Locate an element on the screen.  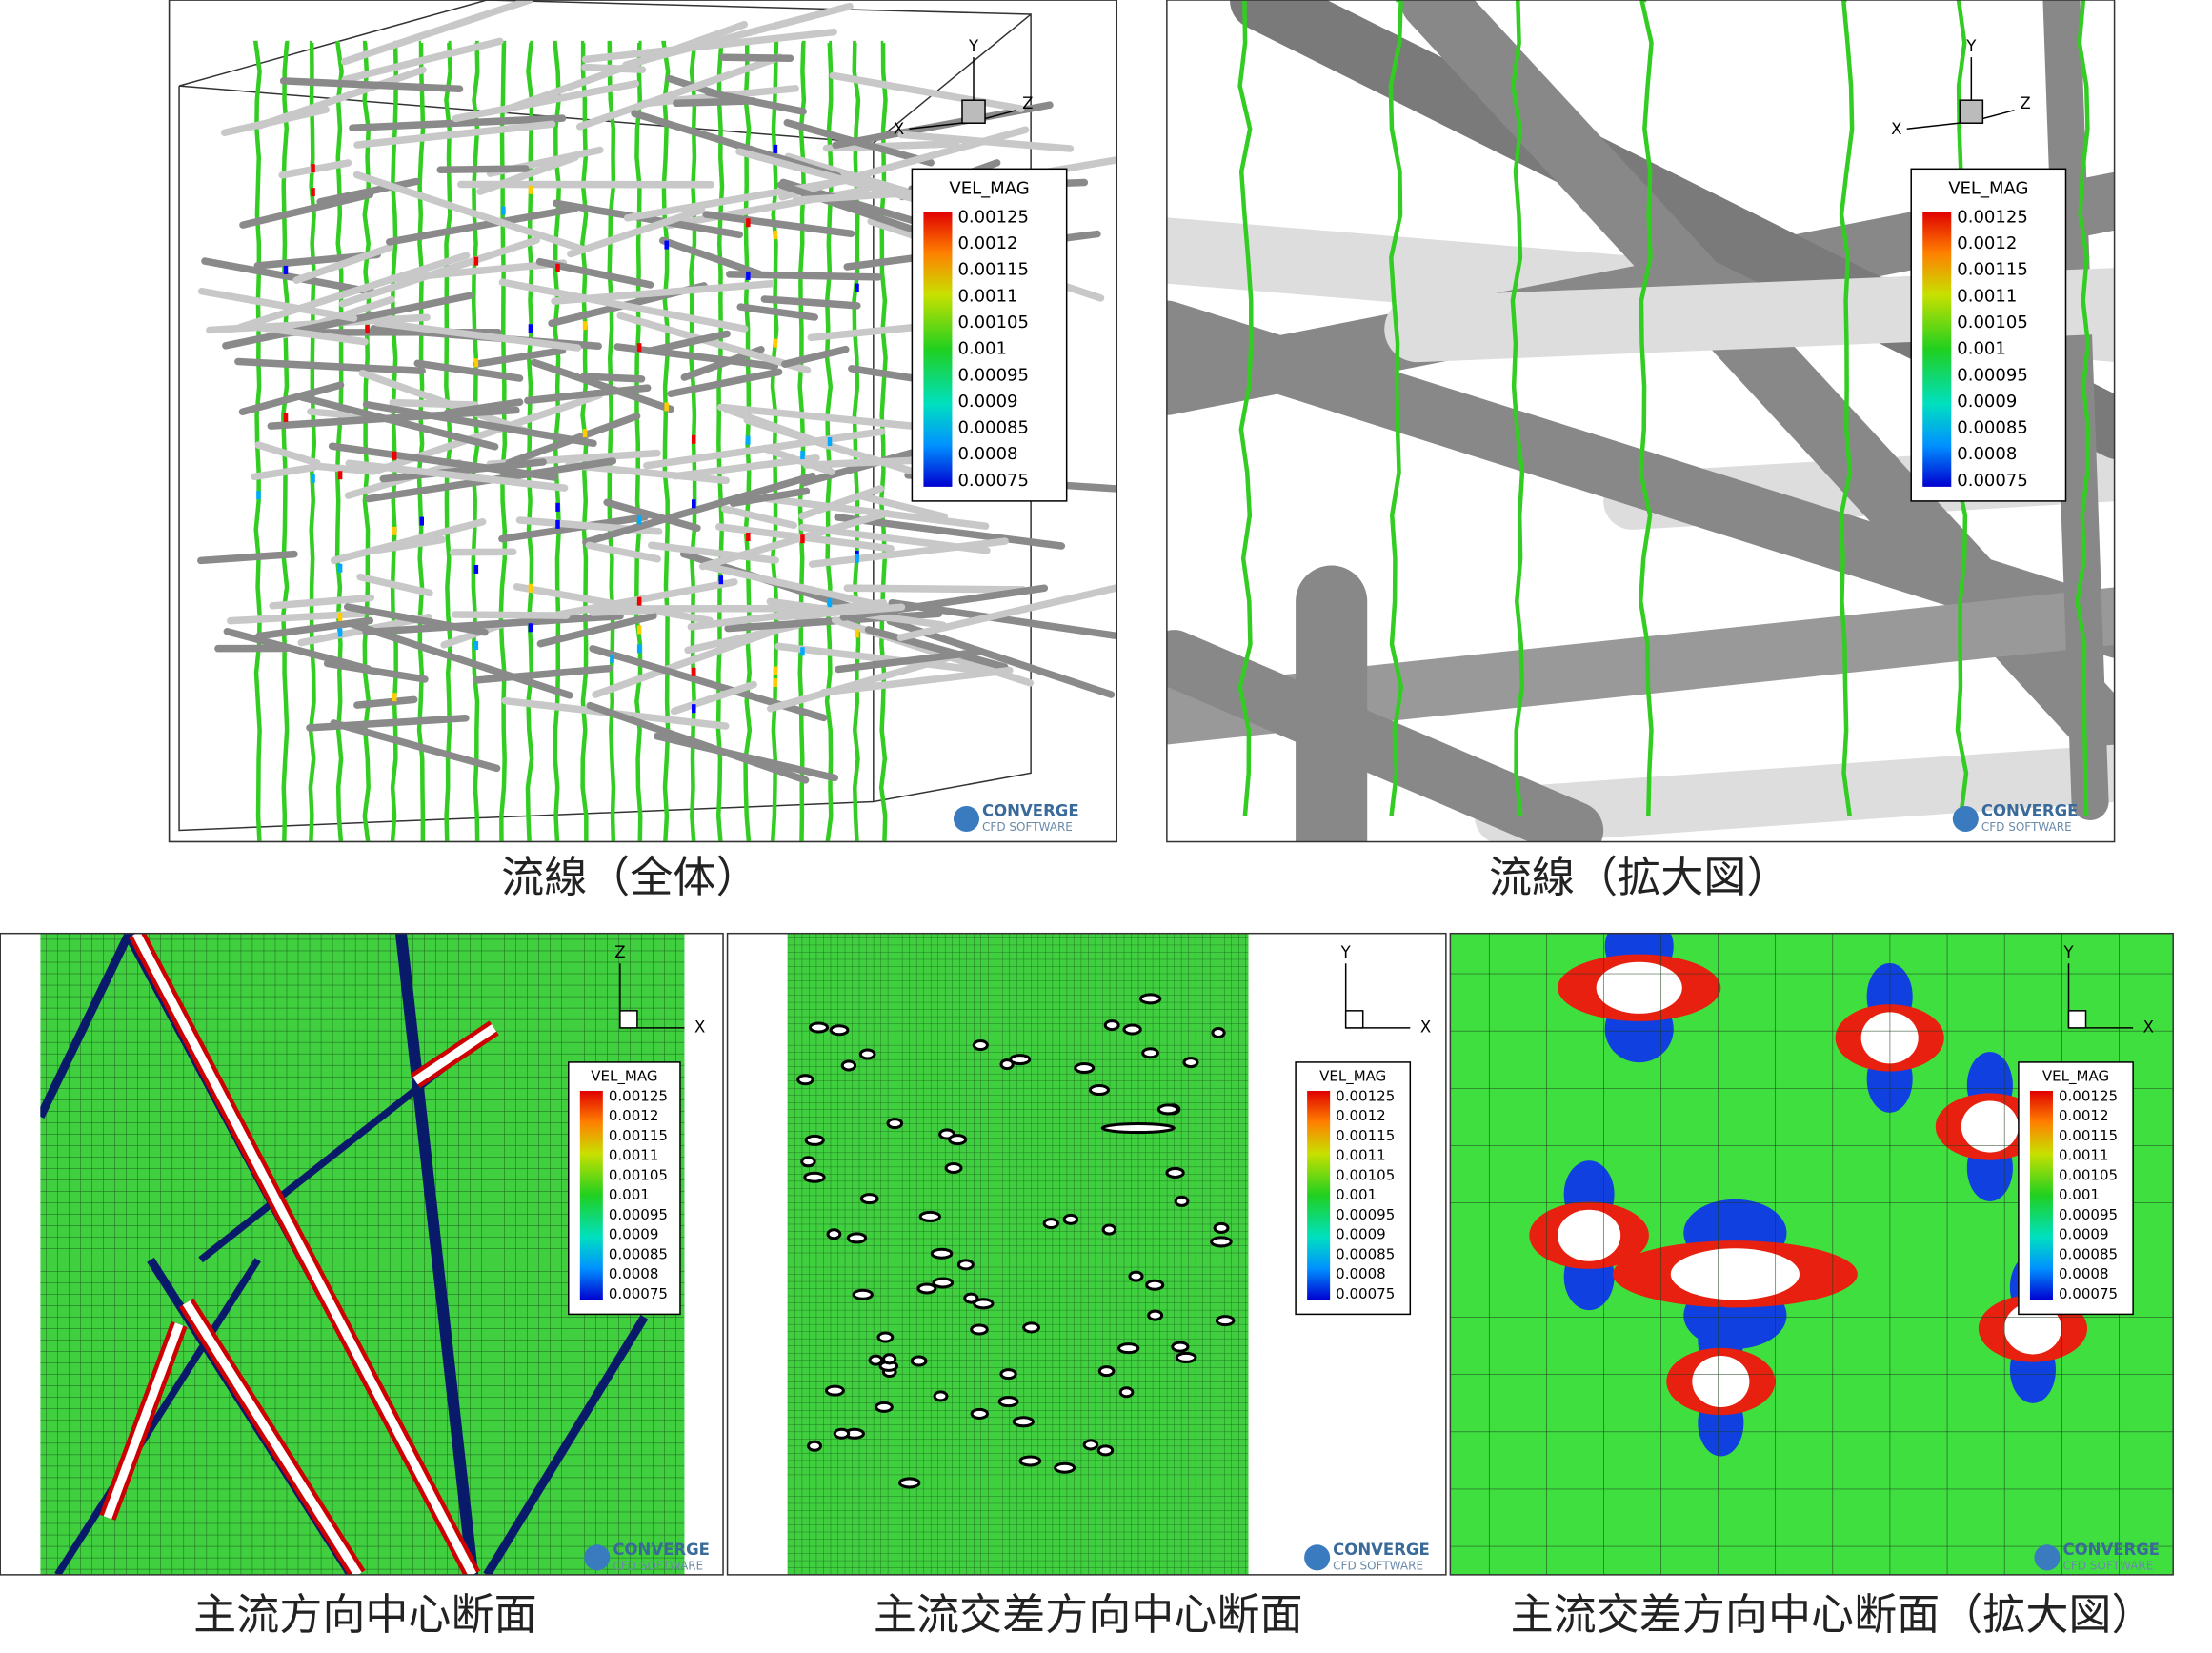
axis-label: X is located at coordinates (2148, 1027).